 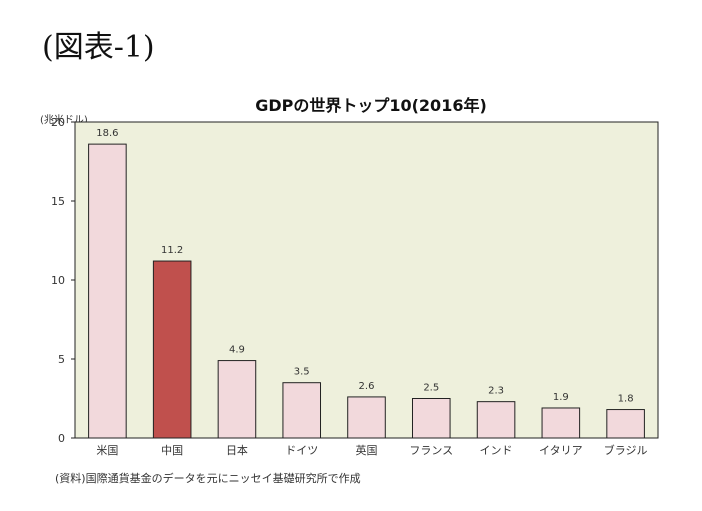 What do you see at coordinates (302, 372) in the screenshot?
I see `bar-value-label: 3.5` at bounding box center [302, 372].